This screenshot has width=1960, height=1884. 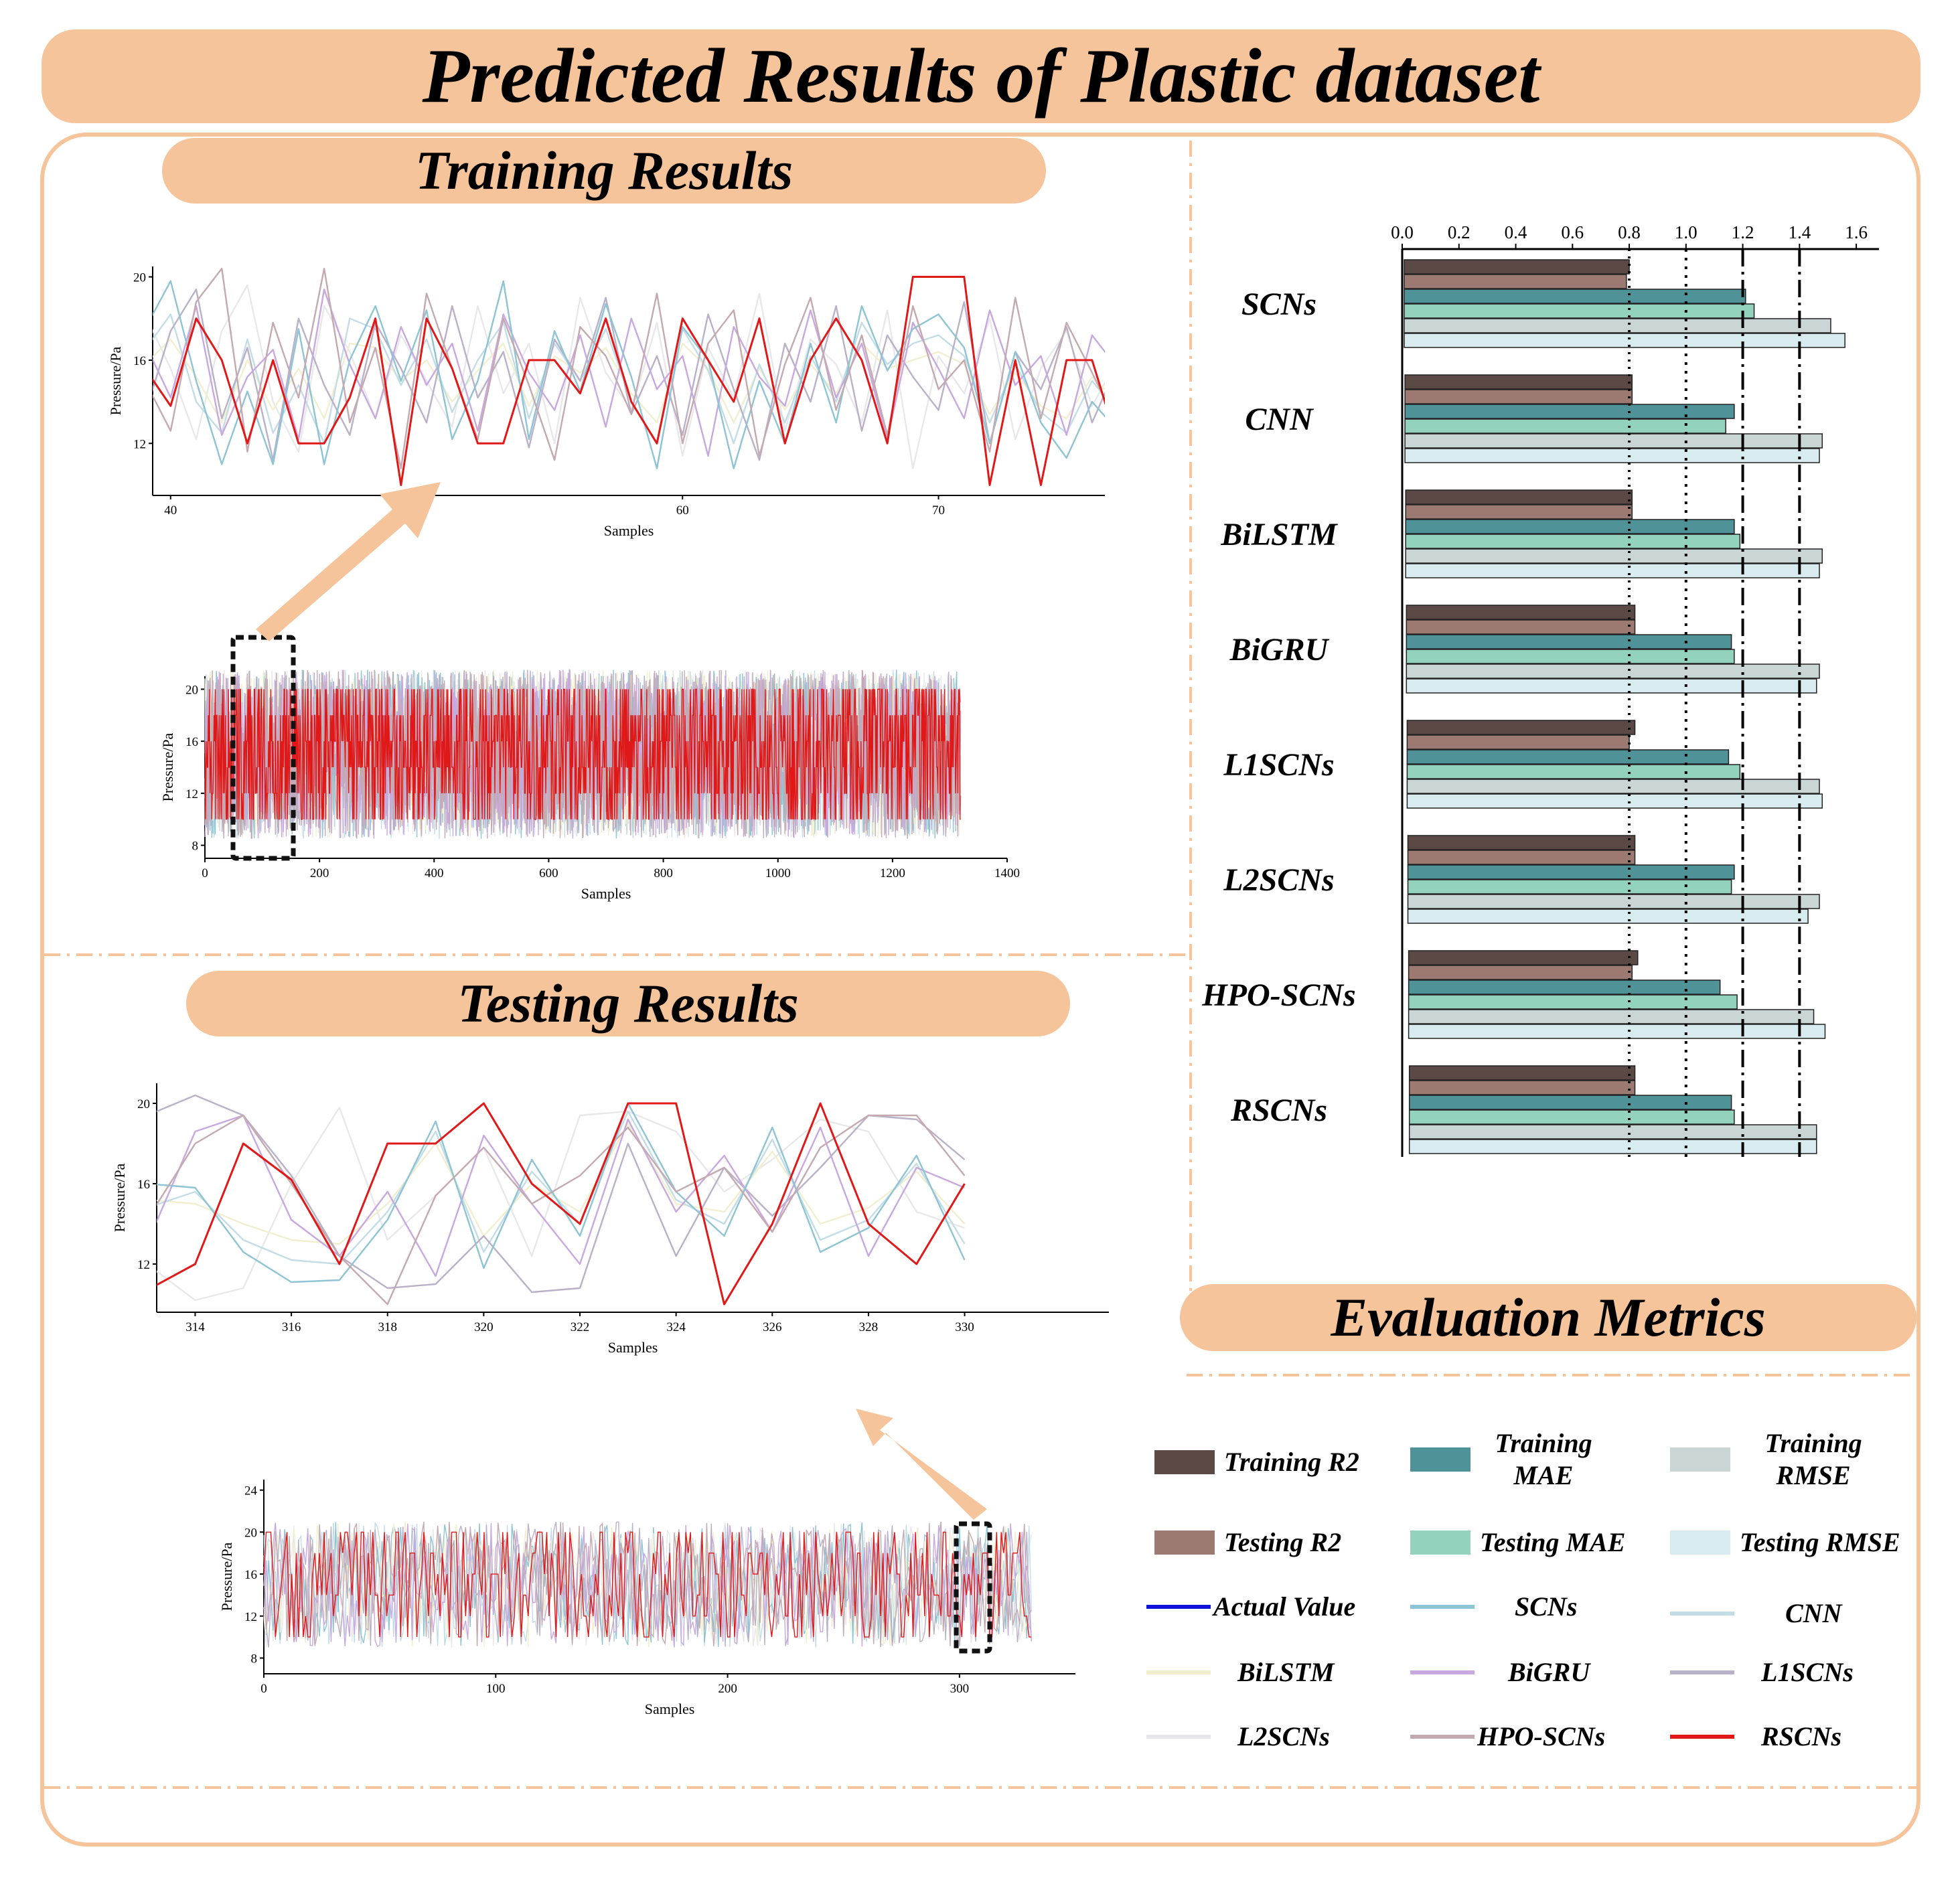 I want to click on legend-training-mae: Training MAE, so click(x=1509, y=1459).